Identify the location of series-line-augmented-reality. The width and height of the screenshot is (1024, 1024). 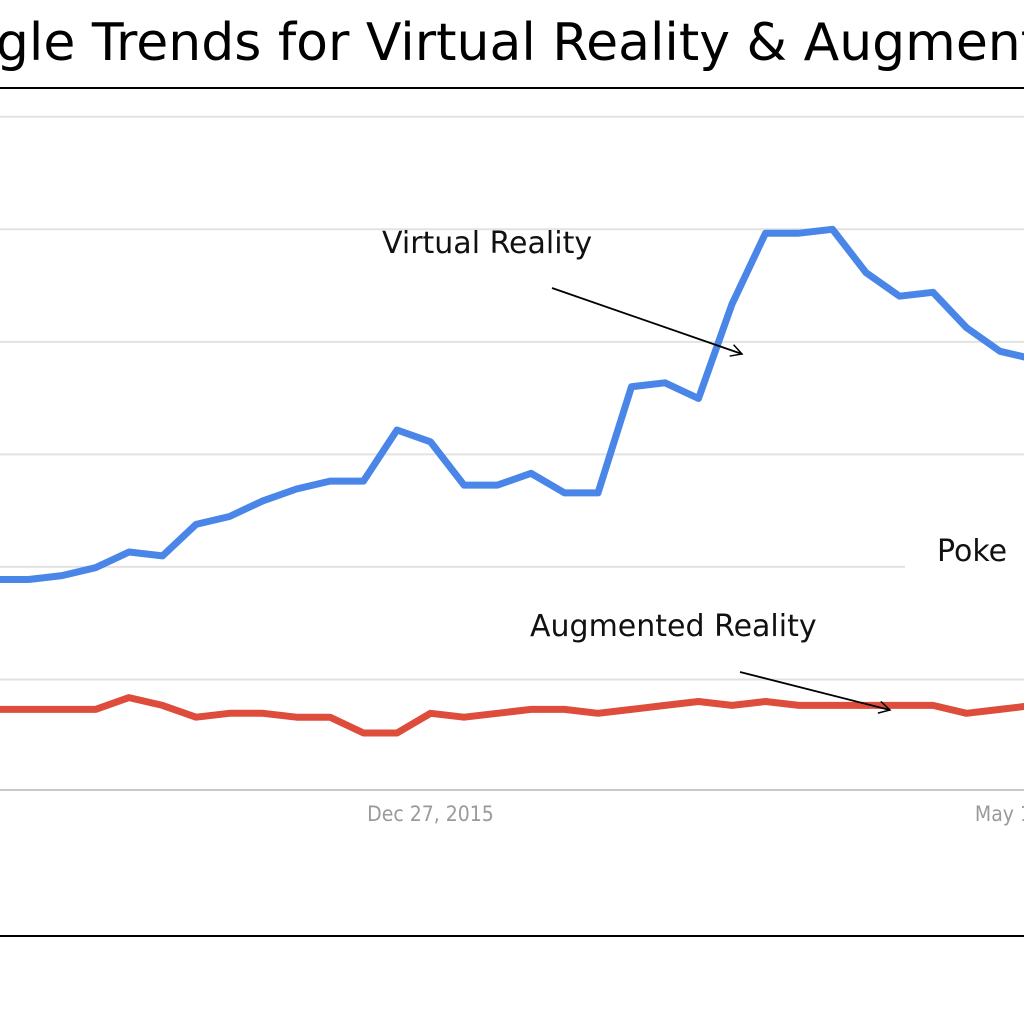
(512, 715).